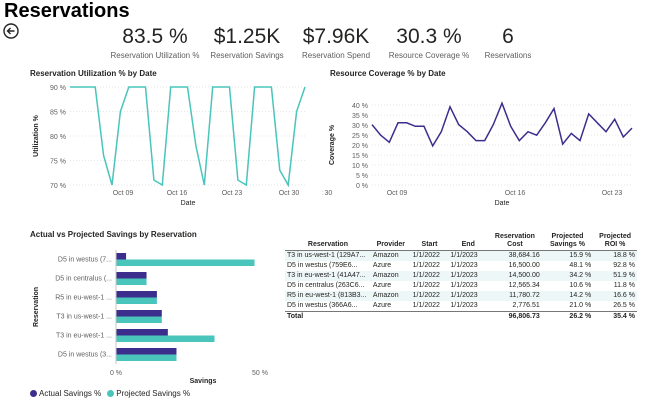  Describe the element at coordinates (336, 42) in the screenshot. I see `kpi-spend: $7.96K Reservation Spend` at that location.